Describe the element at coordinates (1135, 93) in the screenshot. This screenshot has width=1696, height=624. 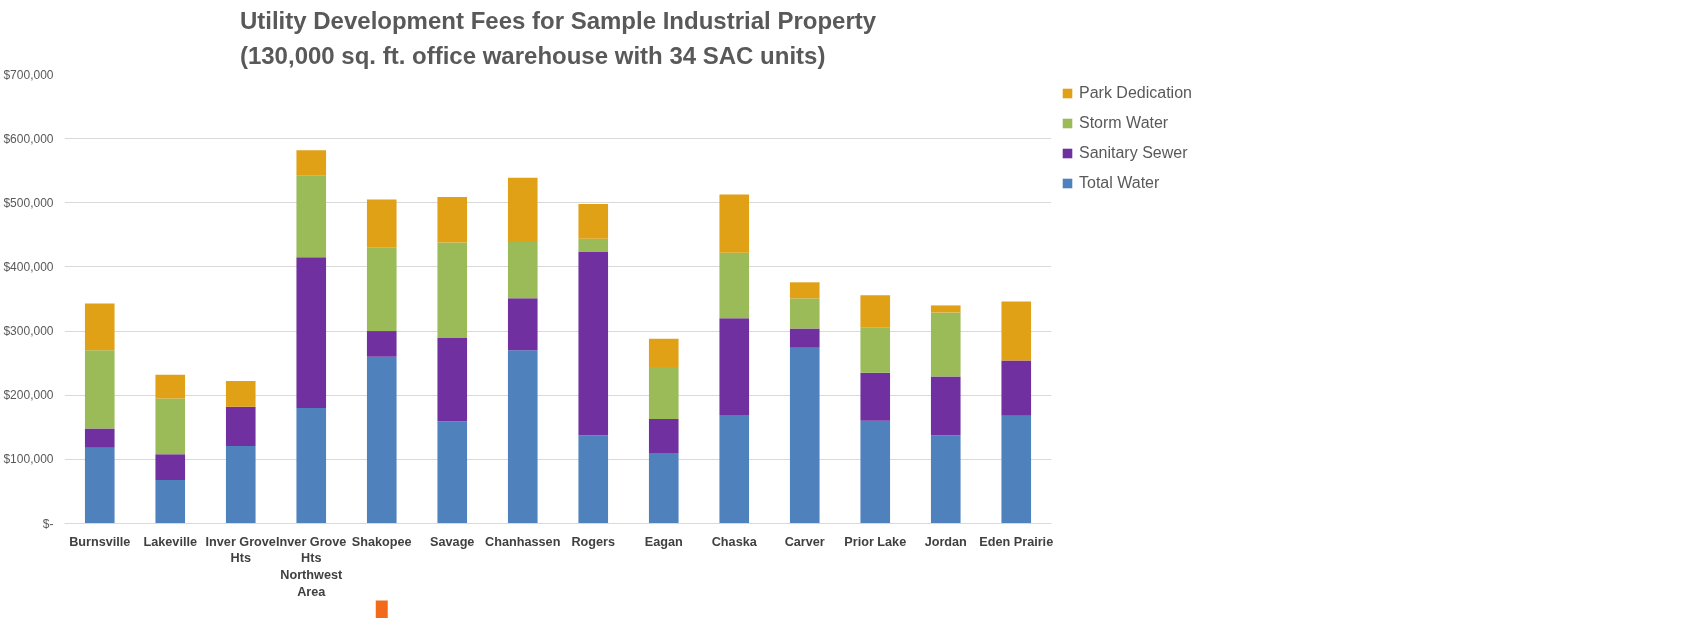
I see `legend-label: Park Dedication` at that location.